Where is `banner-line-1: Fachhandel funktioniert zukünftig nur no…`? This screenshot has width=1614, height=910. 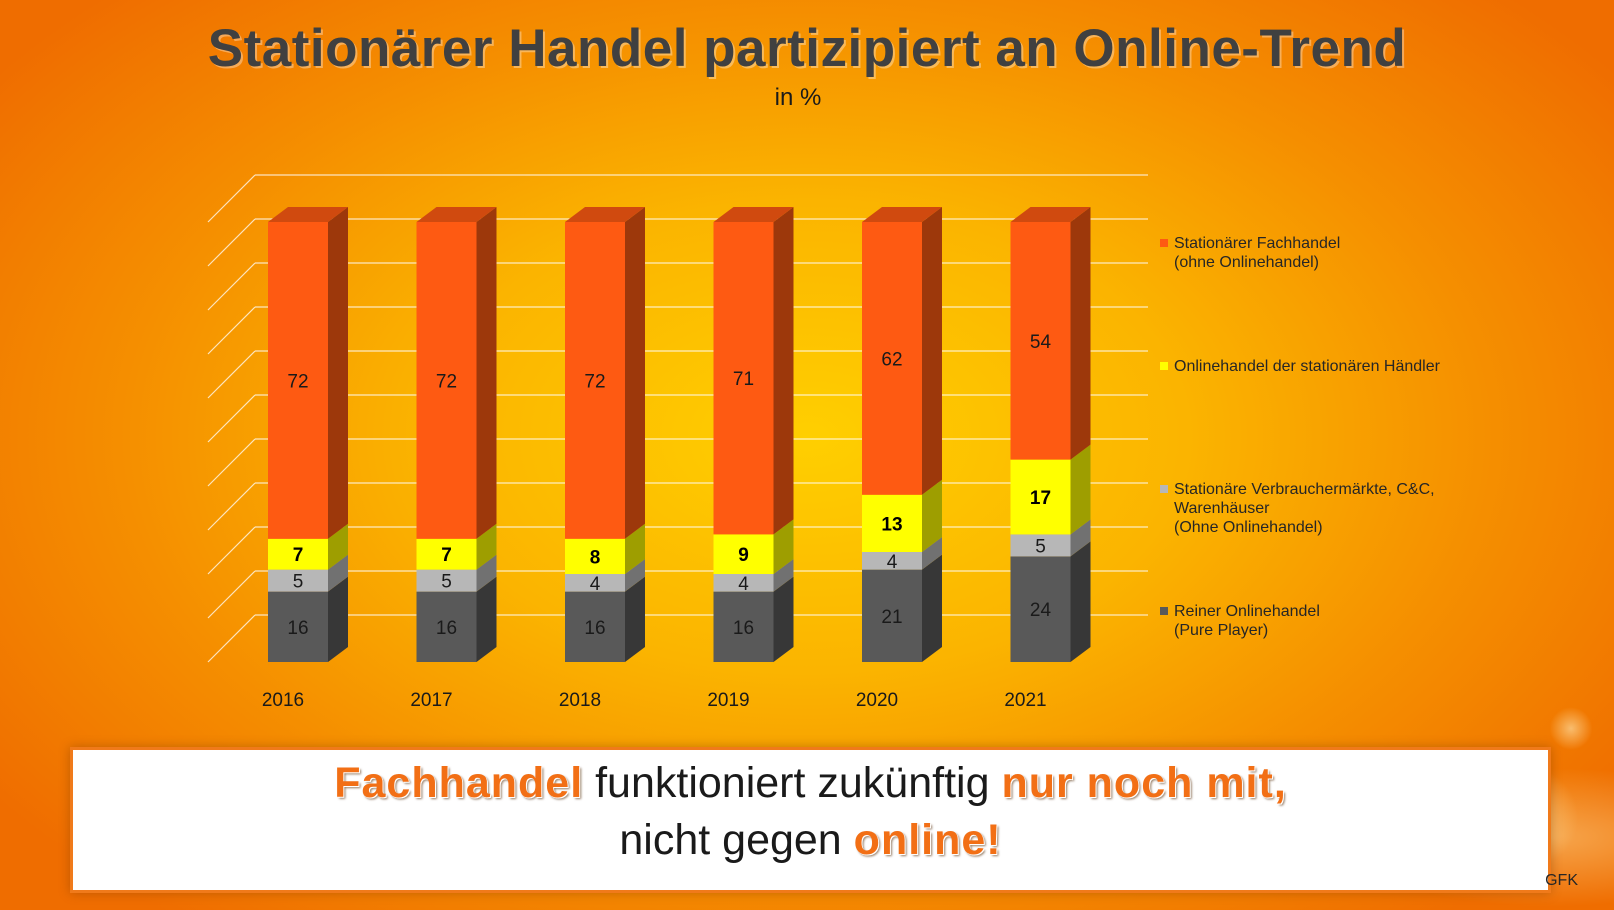
banner-line-1: Fachhandel funktioniert zukünftig nur no… is located at coordinates (810, 783).